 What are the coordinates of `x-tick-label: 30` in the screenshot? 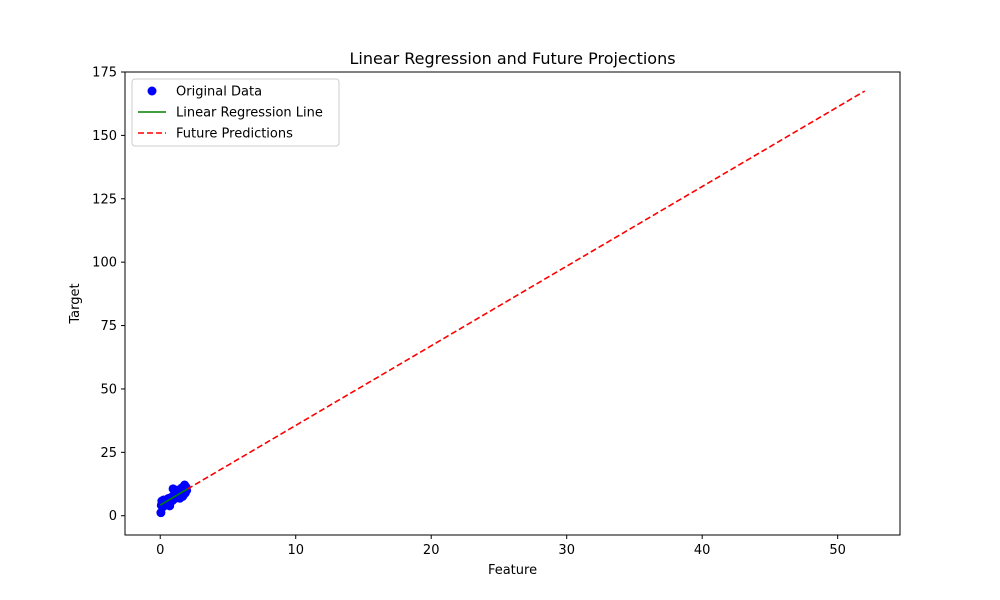 It's located at (566, 550).